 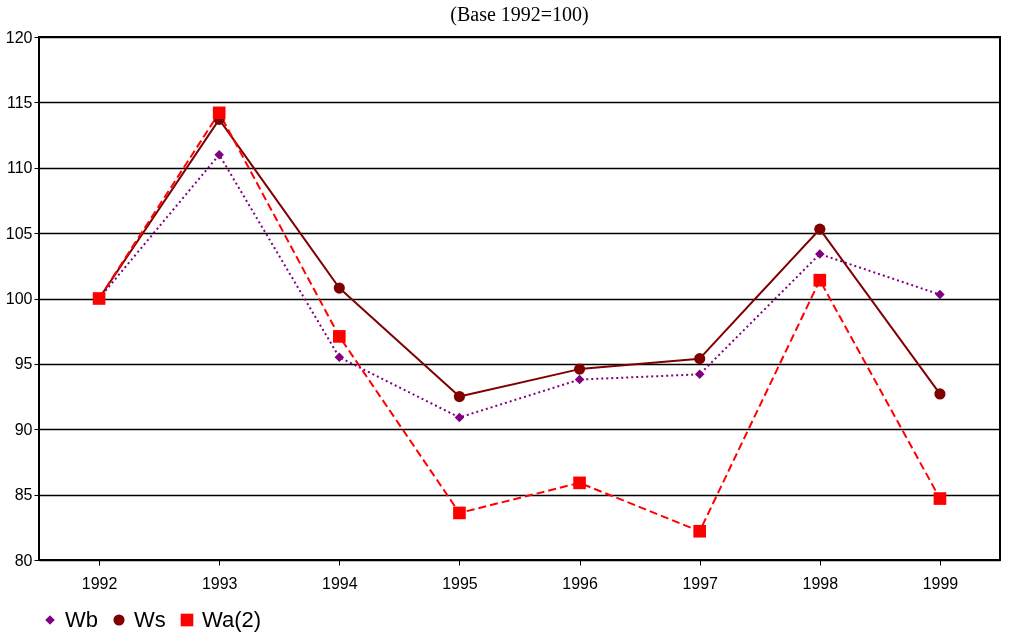 I want to click on y-tick-label: 110, so click(x=19, y=168).